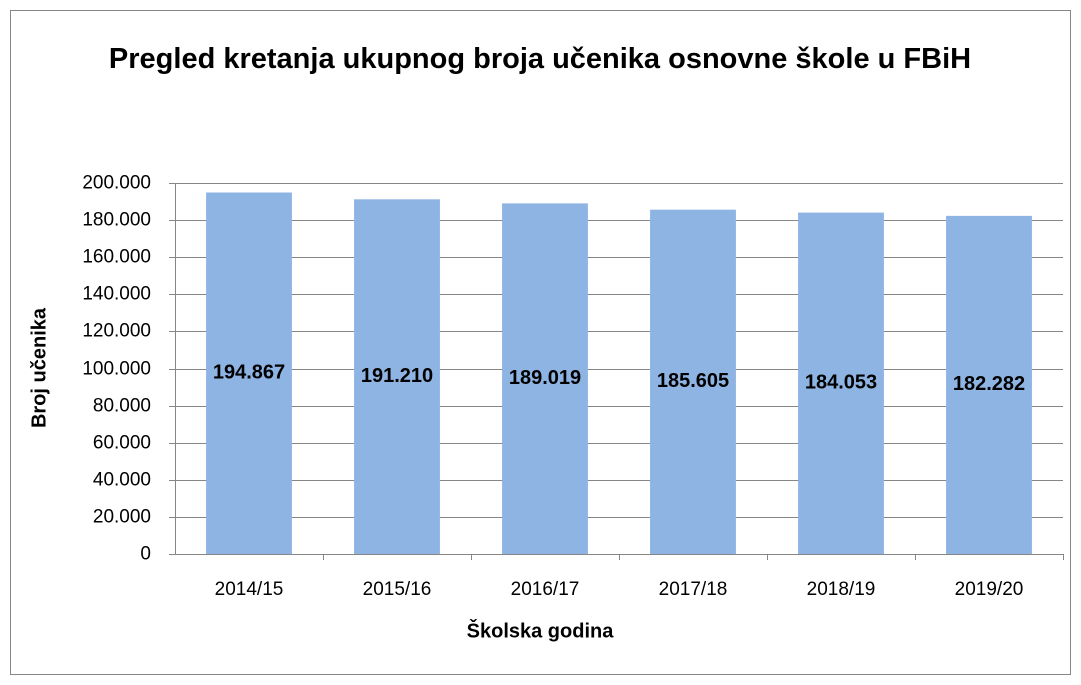 Image resolution: width=1081 pixels, height=685 pixels. I want to click on y-tick-label: 180.000, so click(116, 220).